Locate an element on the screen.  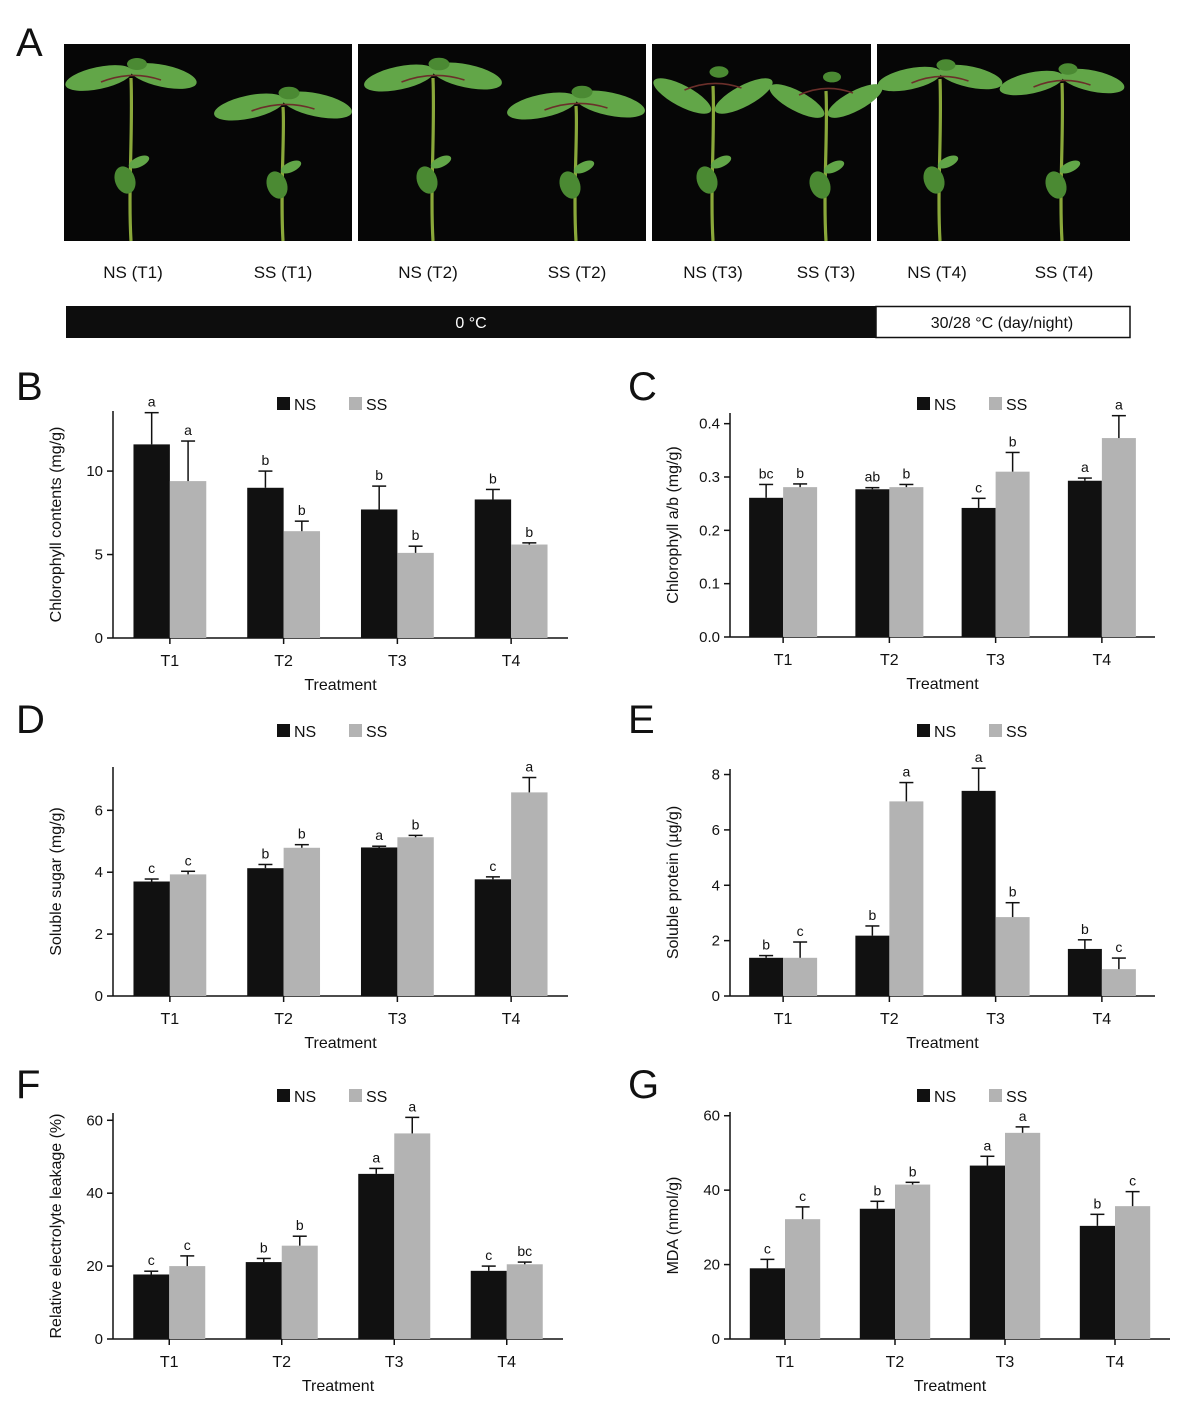
panel-letter: D is located at coordinates (30, 720).